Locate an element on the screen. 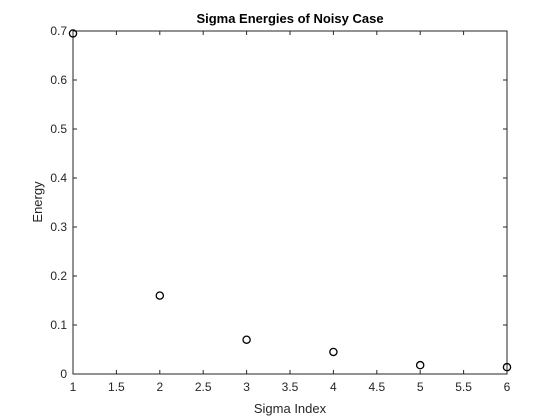 The height and width of the screenshot is (420, 560). x-tick-label: 6 is located at coordinates (507, 387).